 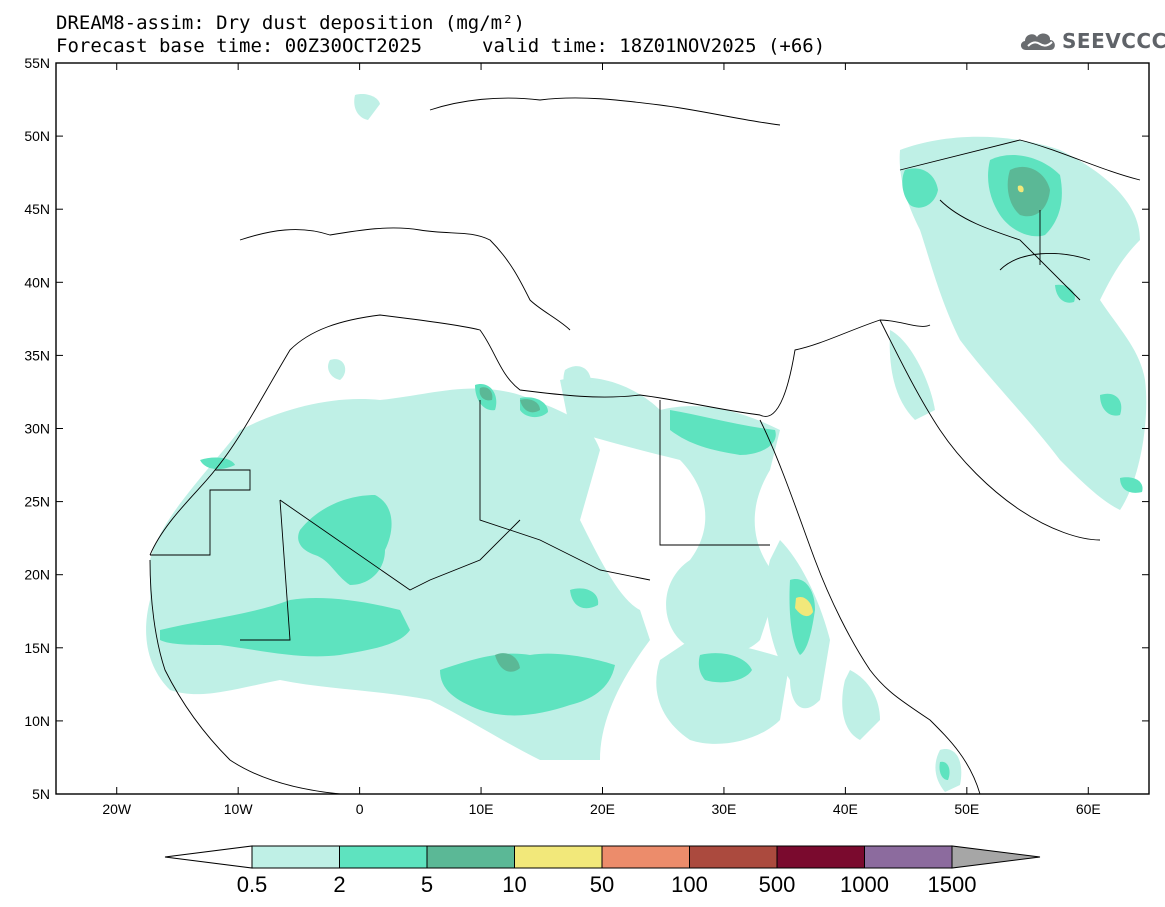 I want to click on seevccc-logo: SEEVCCC, so click(x=1091, y=41).